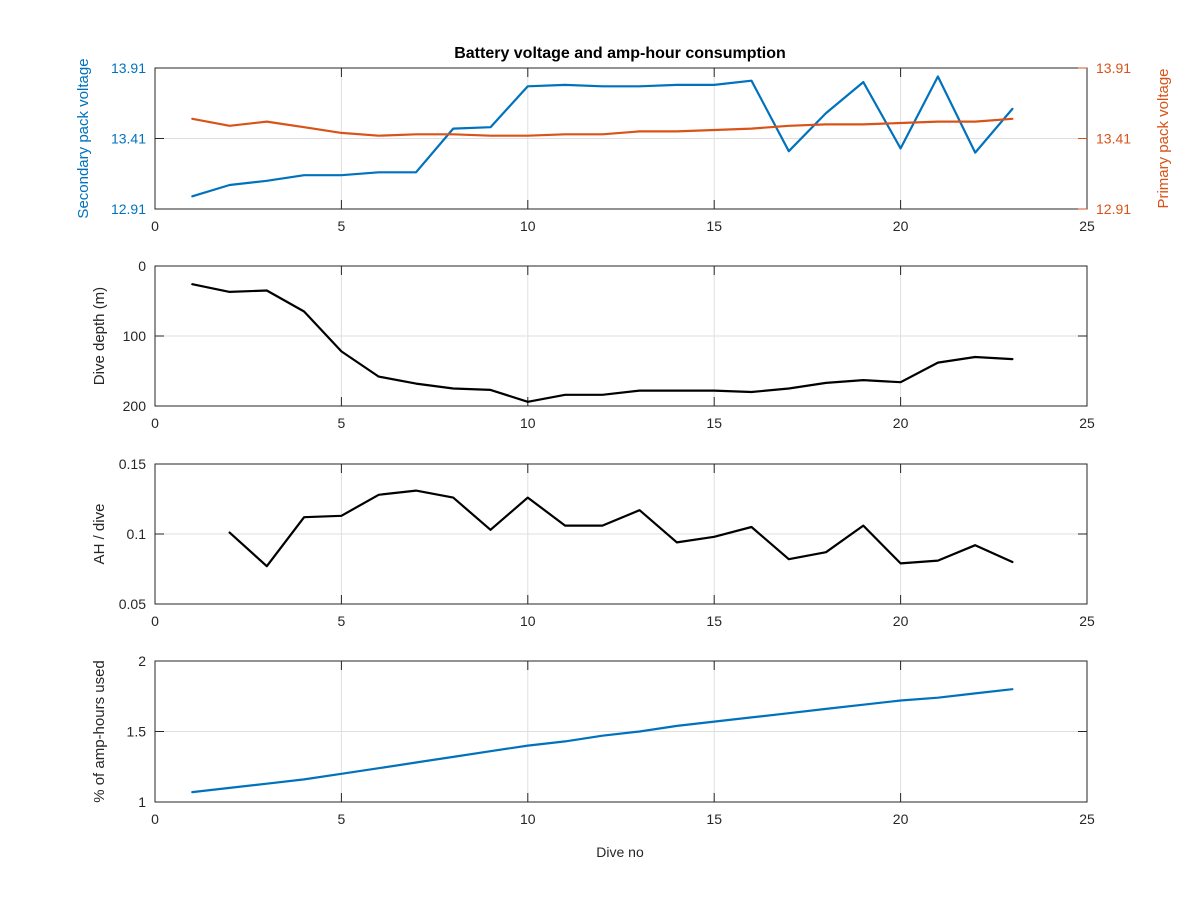 The width and height of the screenshot is (1200, 905). Describe the element at coordinates (528, 819) in the screenshot. I see `panel-4-x-tick-label: 10` at that location.